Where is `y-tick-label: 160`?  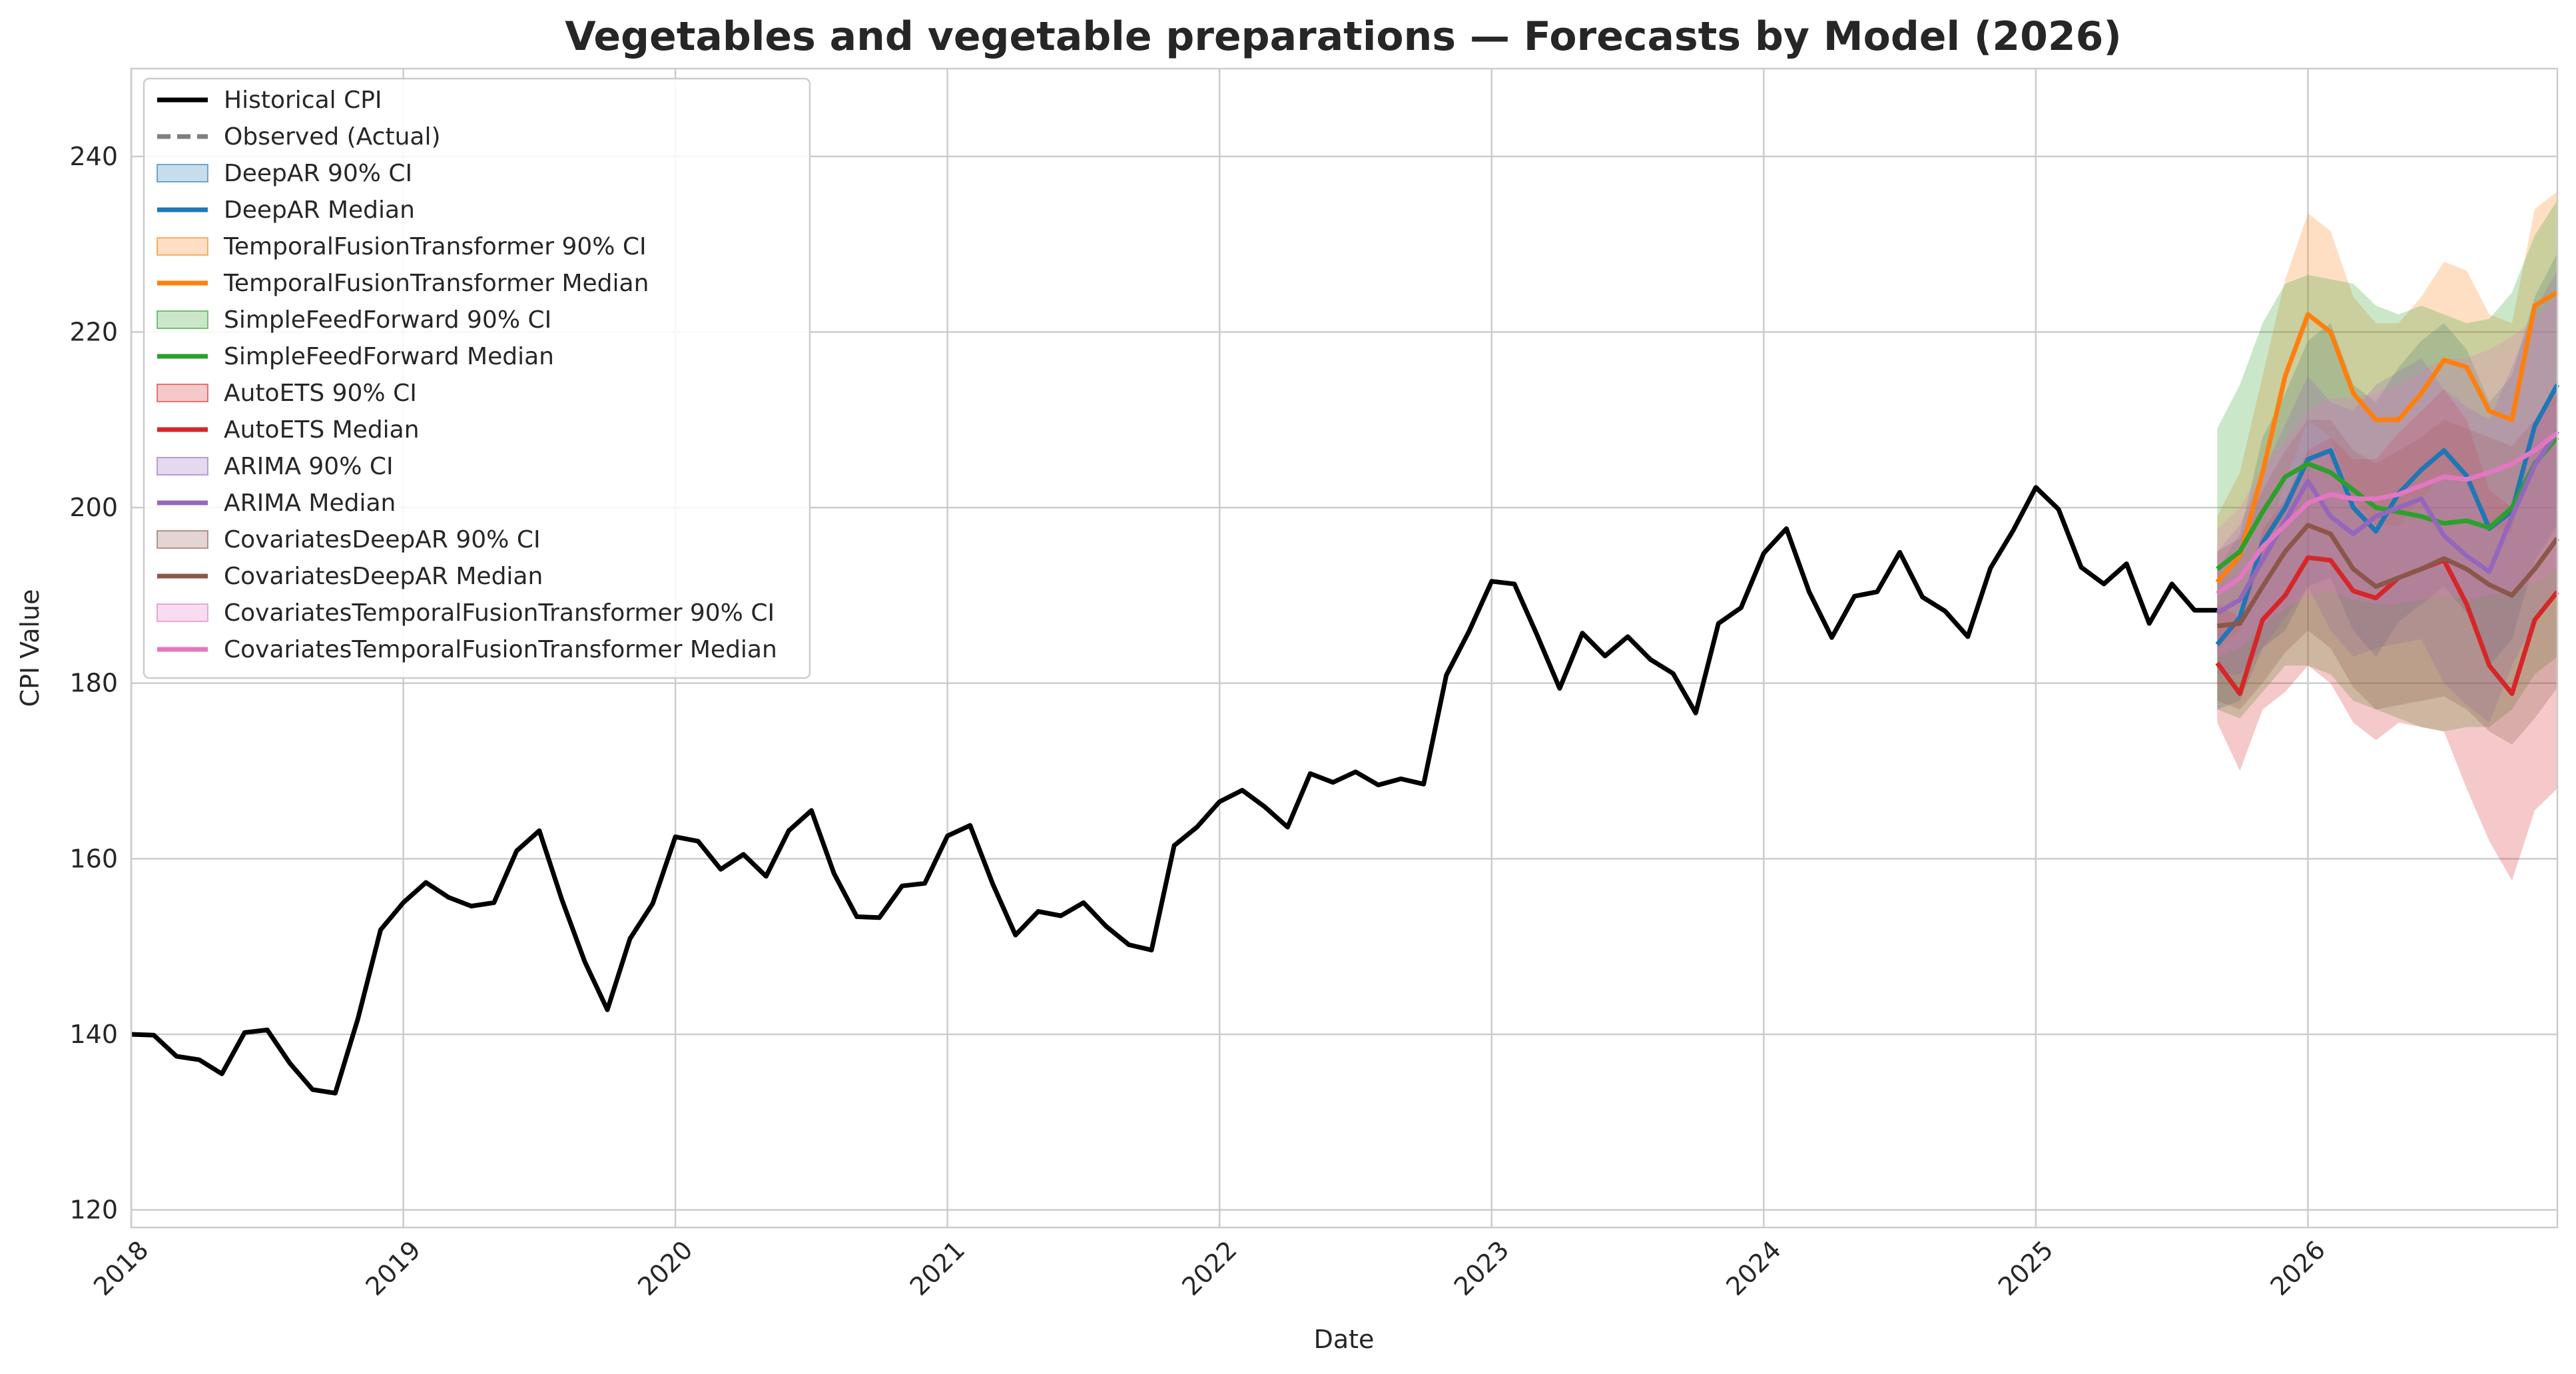 y-tick-label: 160 is located at coordinates (93, 858).